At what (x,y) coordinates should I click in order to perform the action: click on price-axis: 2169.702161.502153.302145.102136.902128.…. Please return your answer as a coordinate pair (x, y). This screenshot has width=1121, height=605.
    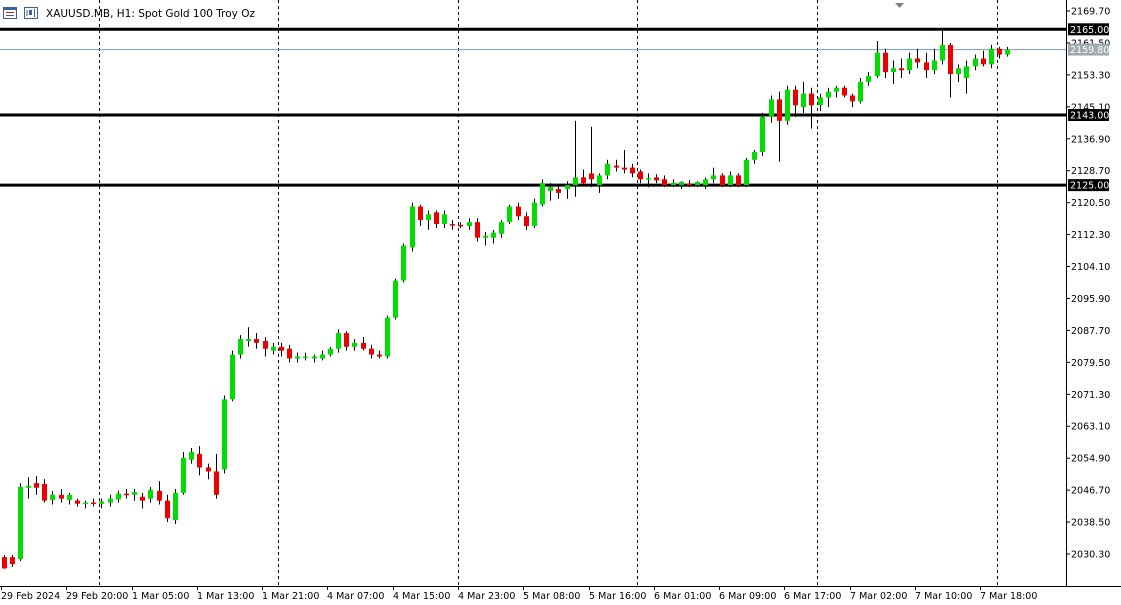
    Looking at the image, I should click on (1088, 284).